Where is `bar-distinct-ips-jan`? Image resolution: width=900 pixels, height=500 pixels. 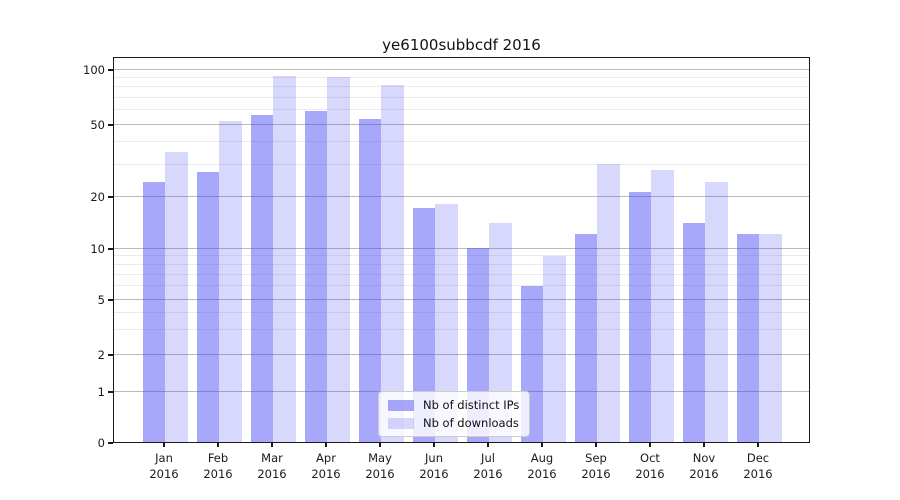 bar-distinct-ips-jan is located at coordinates (153, 311).